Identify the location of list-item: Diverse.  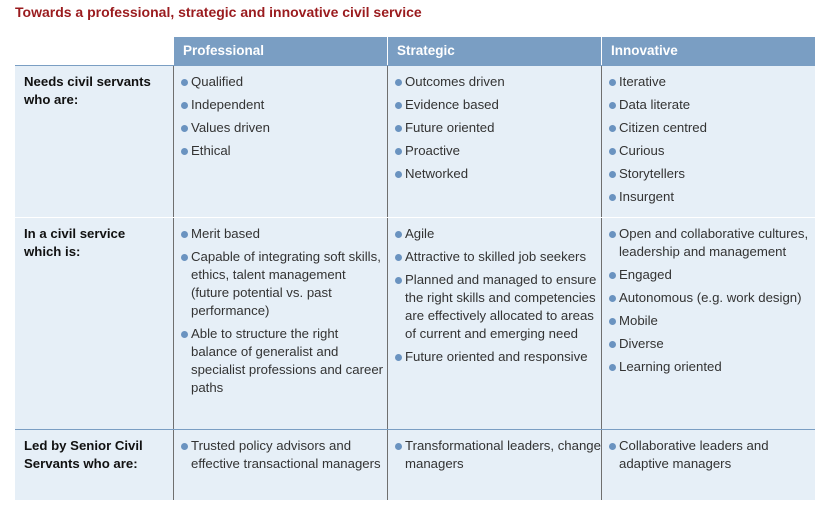
(711, 344).